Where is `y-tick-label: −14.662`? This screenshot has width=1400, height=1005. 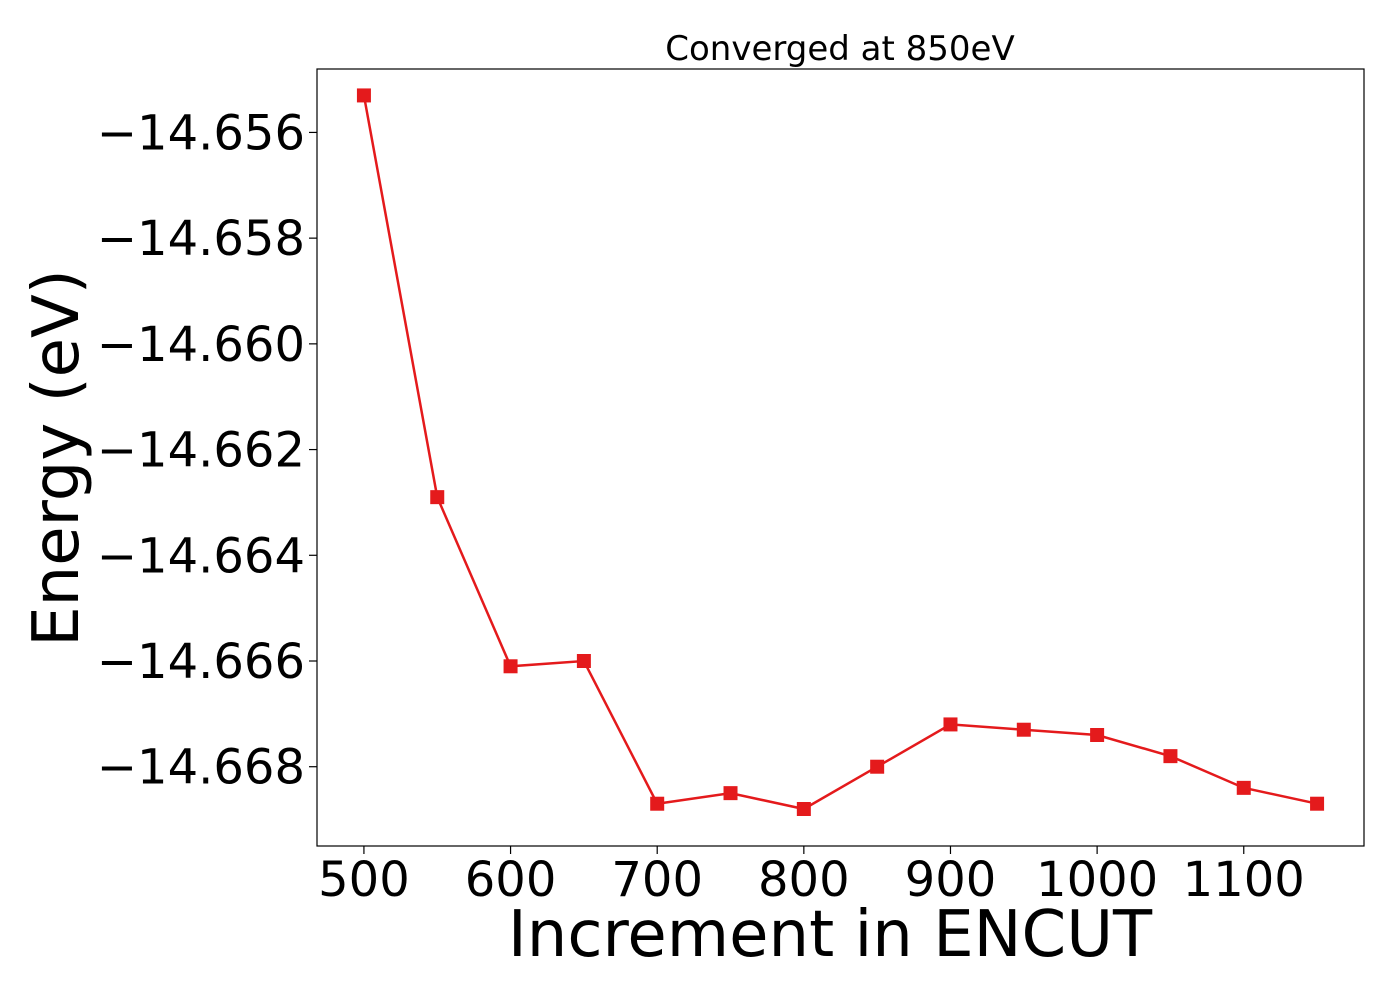 y-tick-label: −14.662 is located at coordinates (201, 451).